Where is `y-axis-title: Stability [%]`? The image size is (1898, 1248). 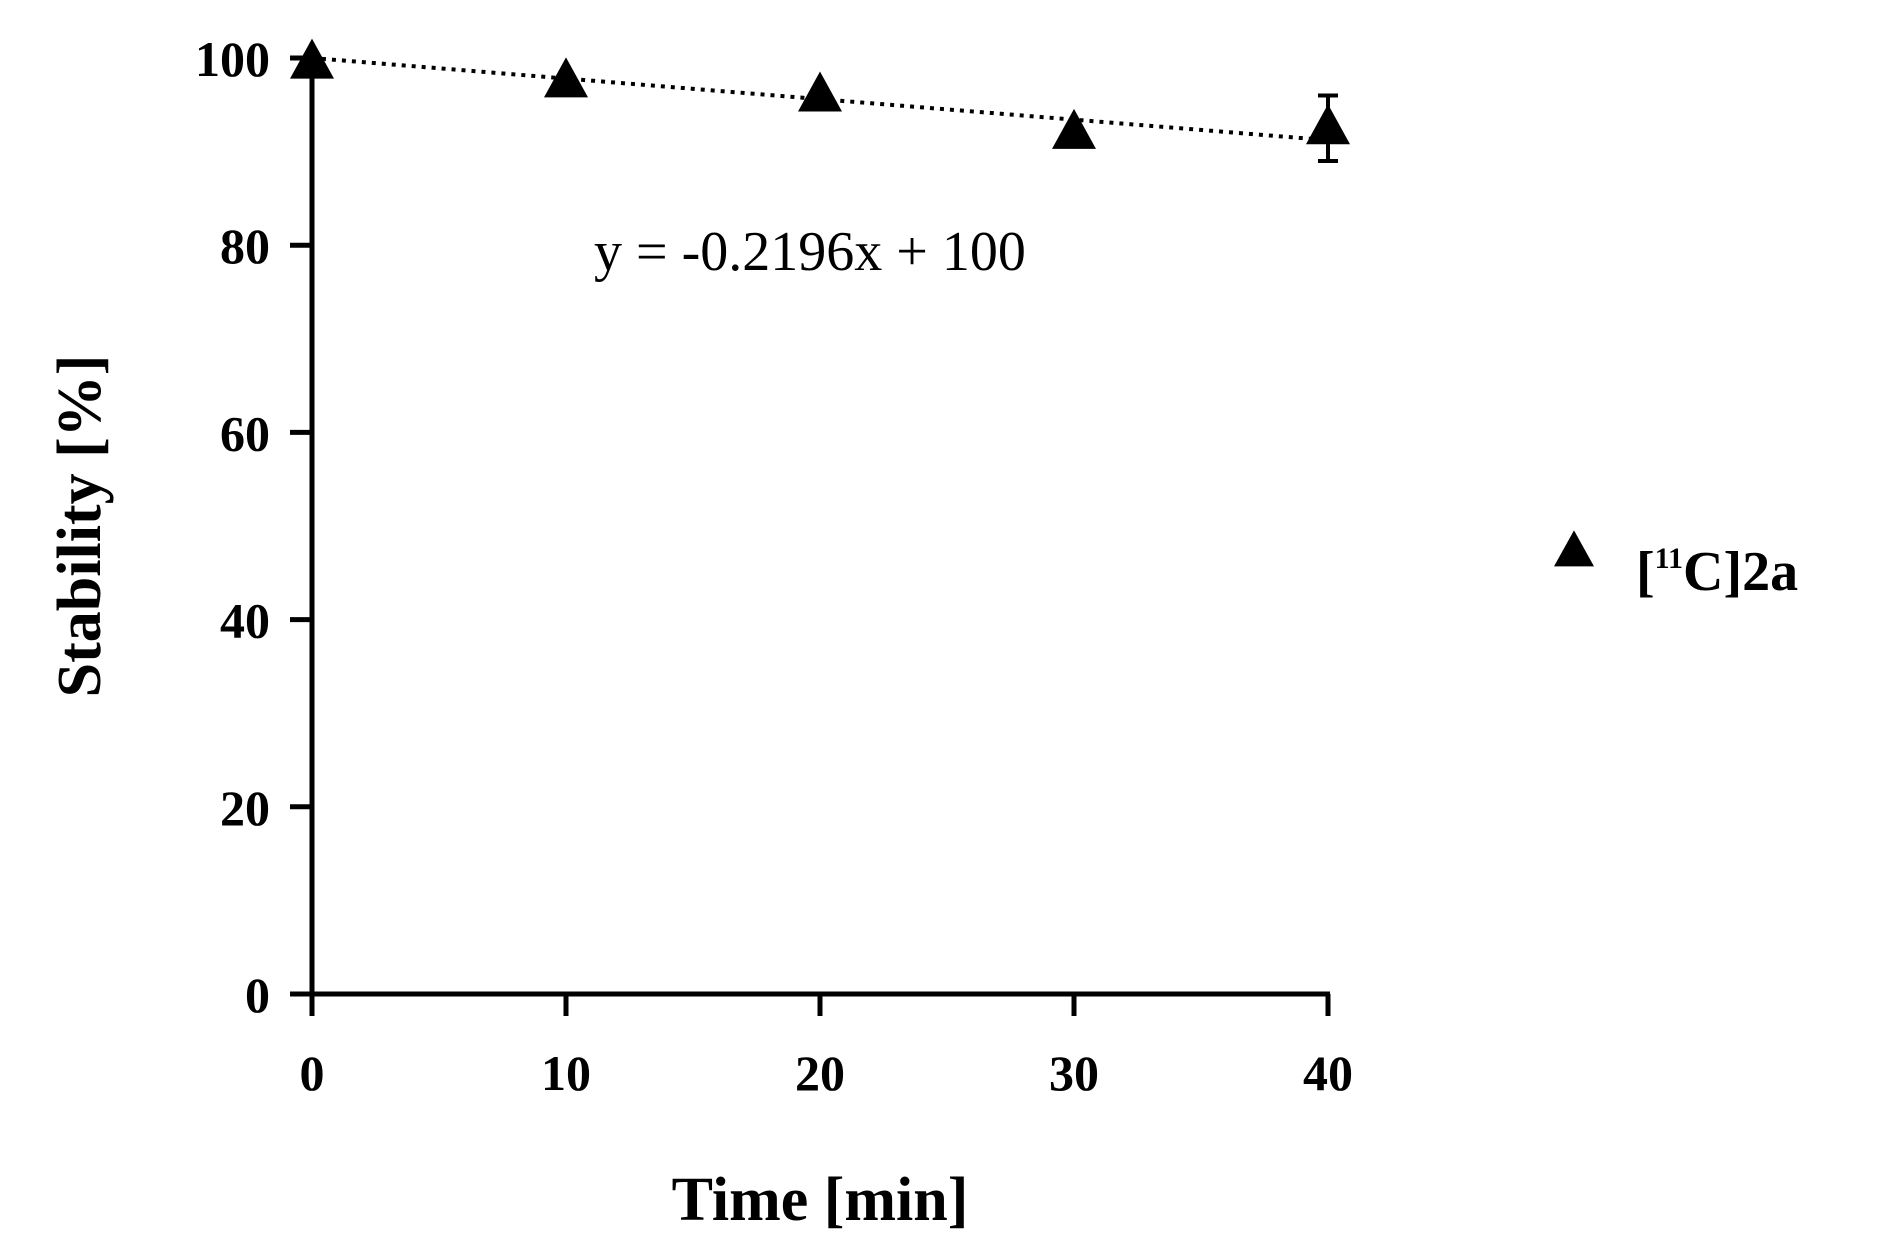 y-axis-title: Stability [%] is located at coordinates (80, 526).